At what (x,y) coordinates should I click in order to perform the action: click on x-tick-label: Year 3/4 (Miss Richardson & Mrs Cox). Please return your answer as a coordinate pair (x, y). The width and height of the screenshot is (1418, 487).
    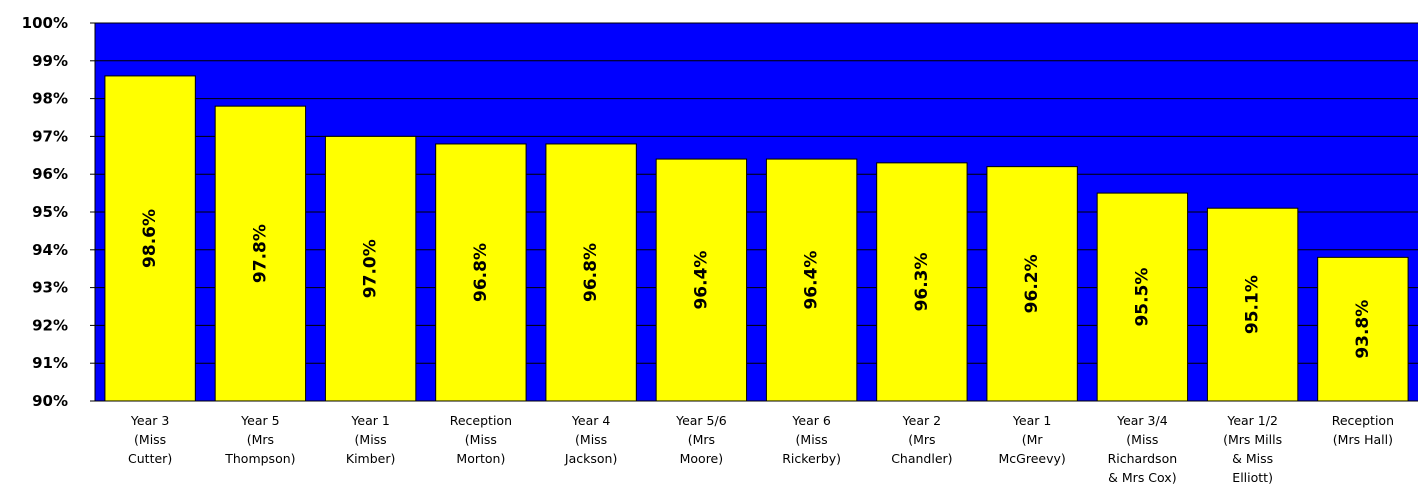
    Looking at the image, I should click on (1143, 449).